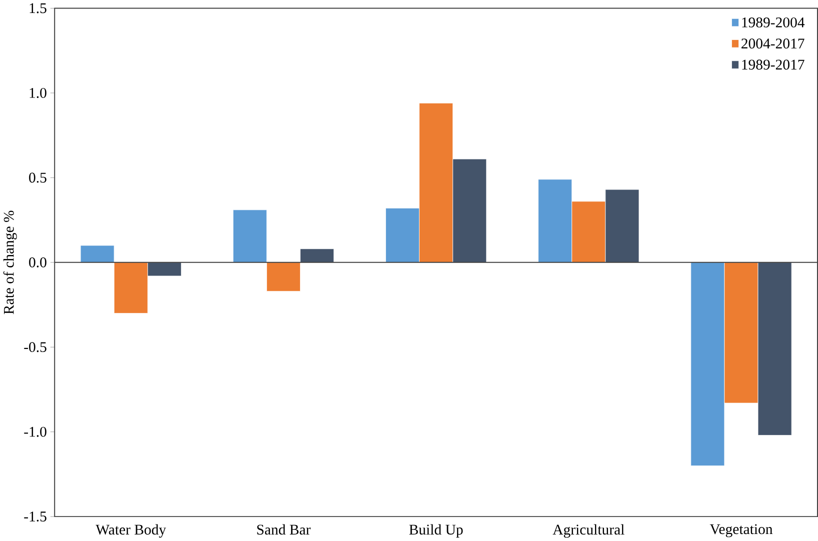 Image resolution: width=818 pixels, height=541 pixels. What do you see at coordinates (38, 8) in the screenshot?
I see `y-tick-label: 1.5` at bounding box center [38, 8].